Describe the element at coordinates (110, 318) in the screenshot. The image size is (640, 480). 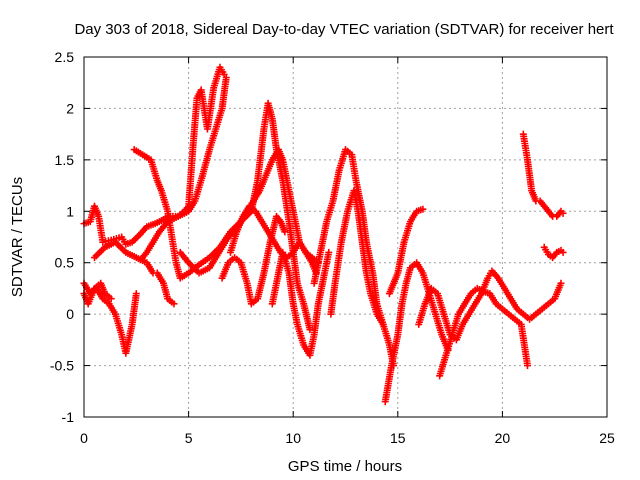
I see `series-sat-b` at that location.